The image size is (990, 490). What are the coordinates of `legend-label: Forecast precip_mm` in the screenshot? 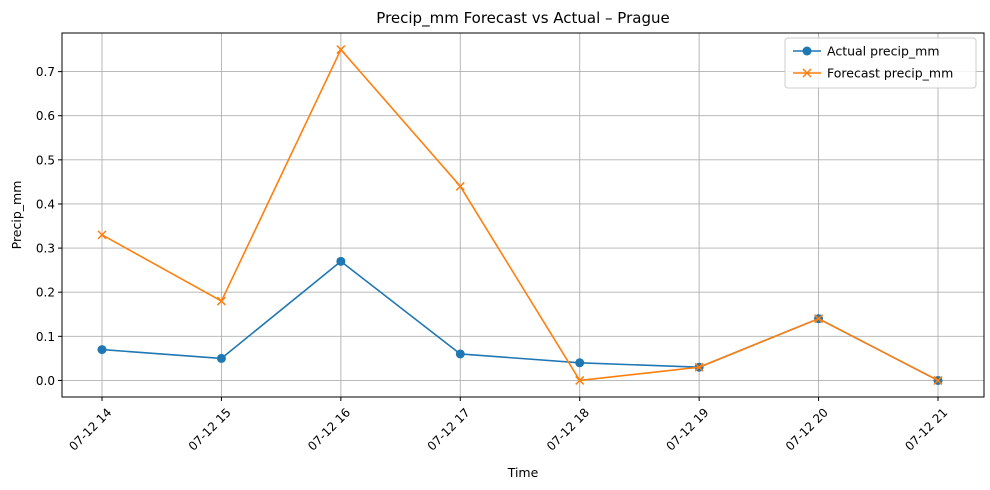 It's located at (890, 73).